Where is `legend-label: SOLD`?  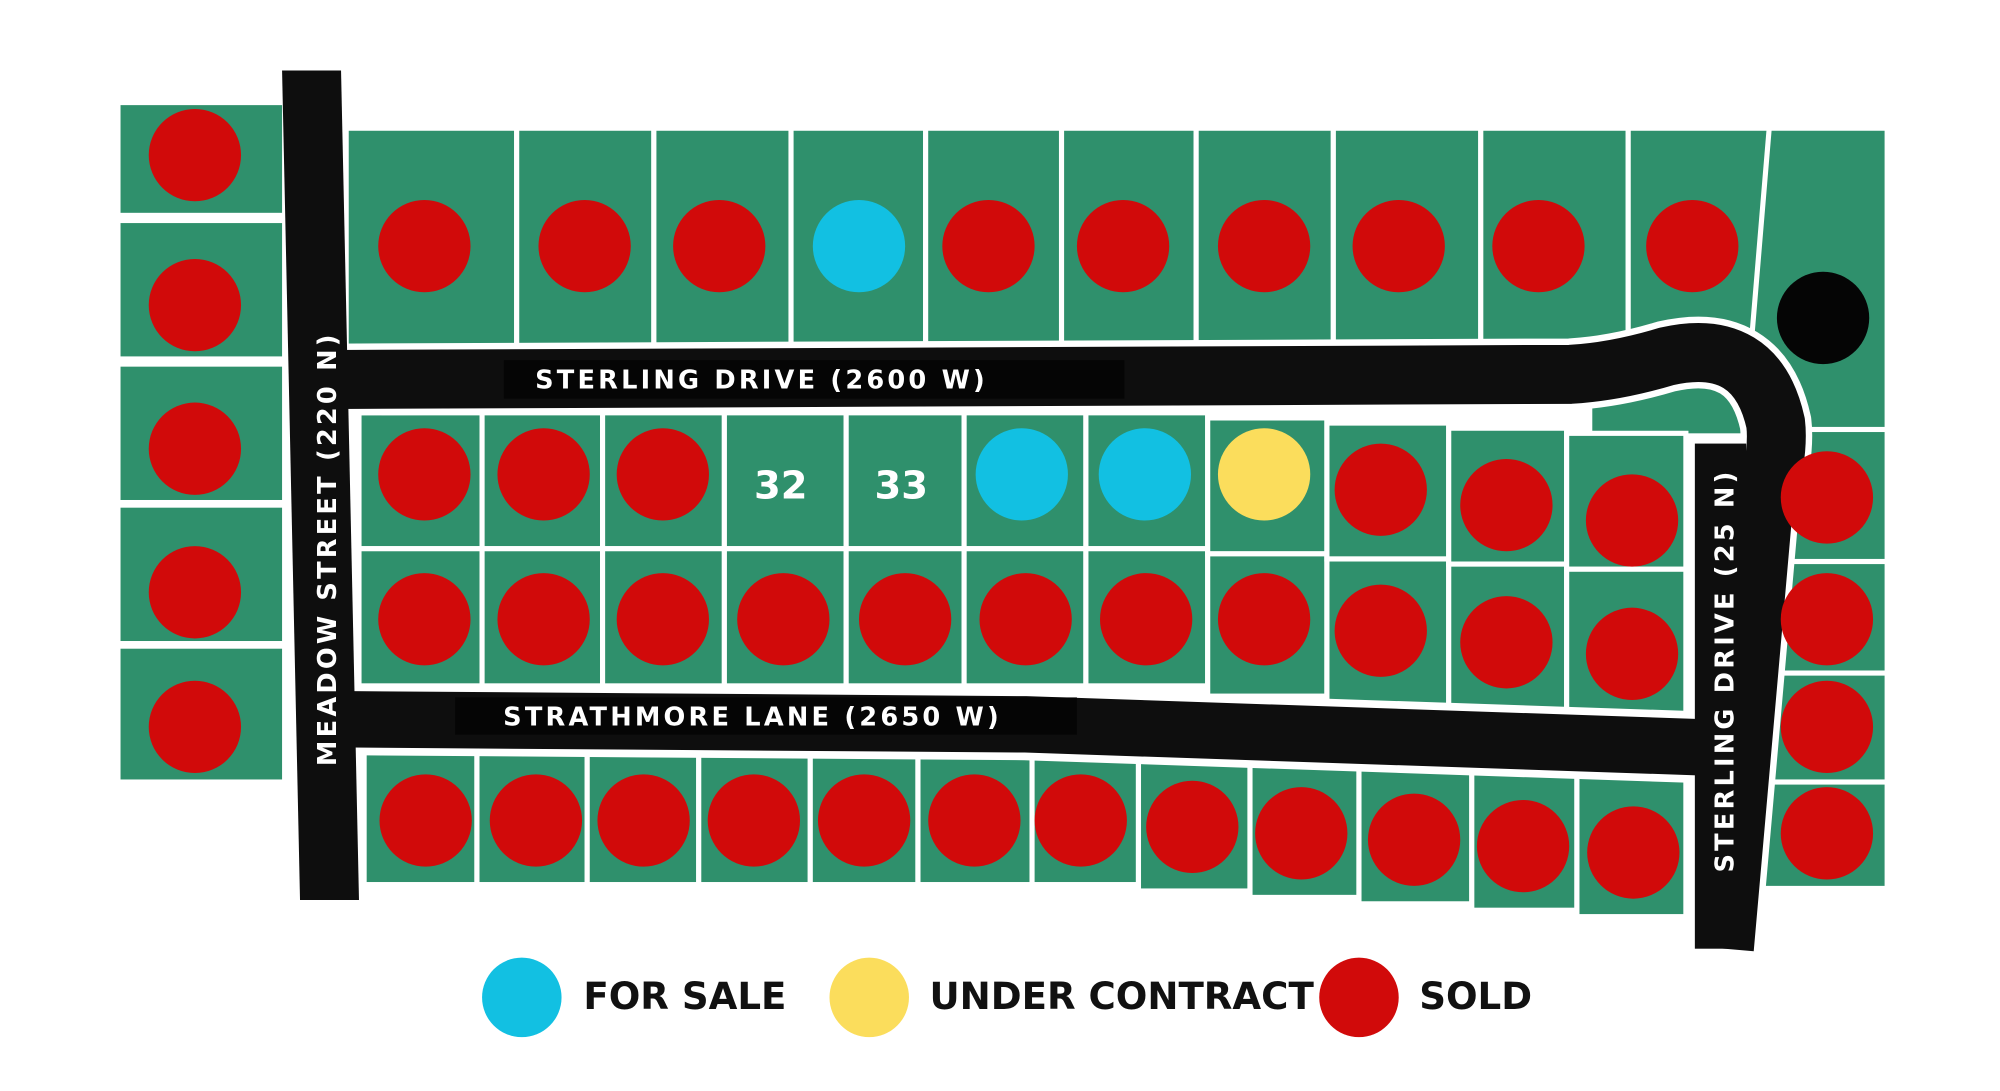
legend-label: SOLD is located at coordinates (1475, 996).